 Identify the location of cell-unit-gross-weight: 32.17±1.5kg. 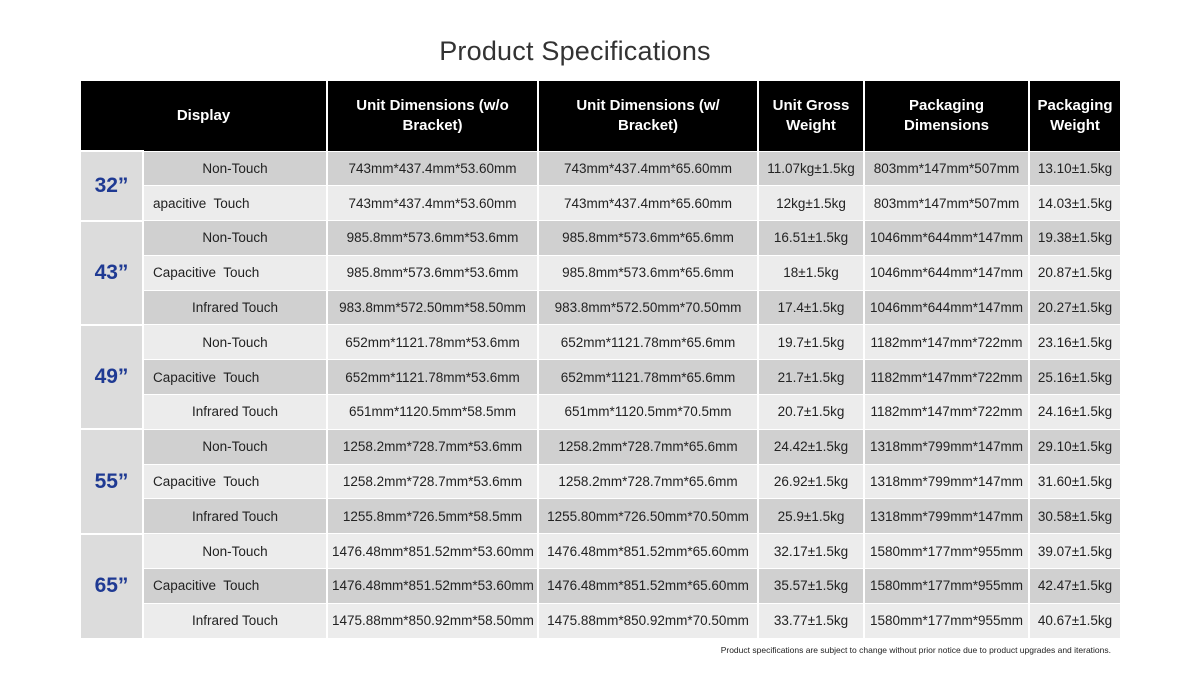
(812, 551).